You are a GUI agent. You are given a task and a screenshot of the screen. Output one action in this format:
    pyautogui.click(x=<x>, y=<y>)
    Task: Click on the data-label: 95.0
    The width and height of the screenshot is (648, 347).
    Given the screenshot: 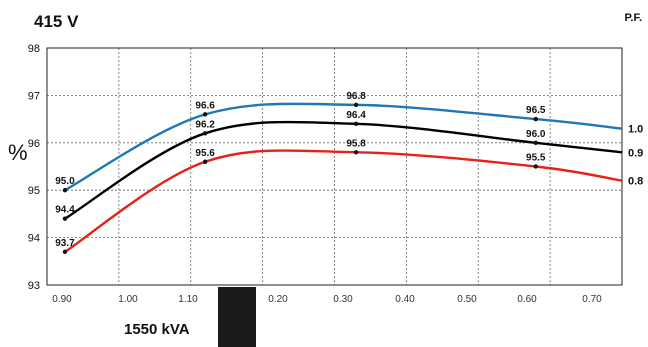 What is the action you would take?
    pyautogui.click(x=65, y=181)
    